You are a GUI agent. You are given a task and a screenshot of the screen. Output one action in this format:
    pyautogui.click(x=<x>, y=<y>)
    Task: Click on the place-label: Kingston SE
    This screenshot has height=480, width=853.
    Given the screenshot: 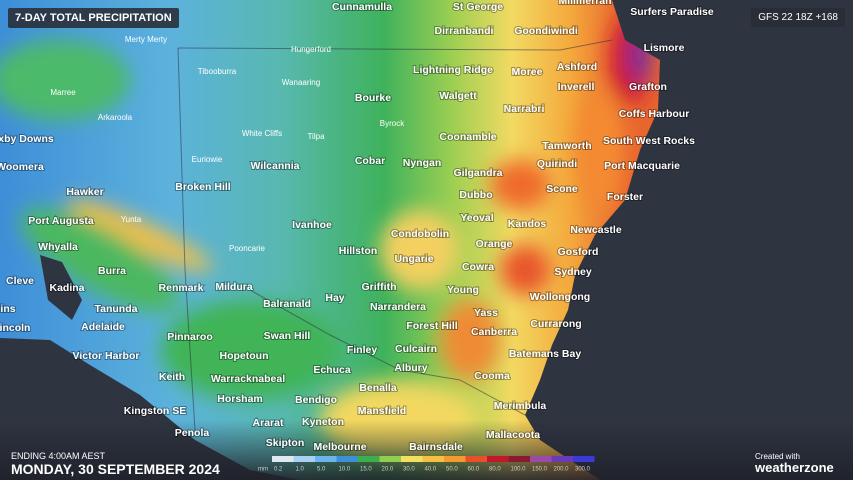 What is the action you would take?
    pyautogui.click(x=155, y=411)
    